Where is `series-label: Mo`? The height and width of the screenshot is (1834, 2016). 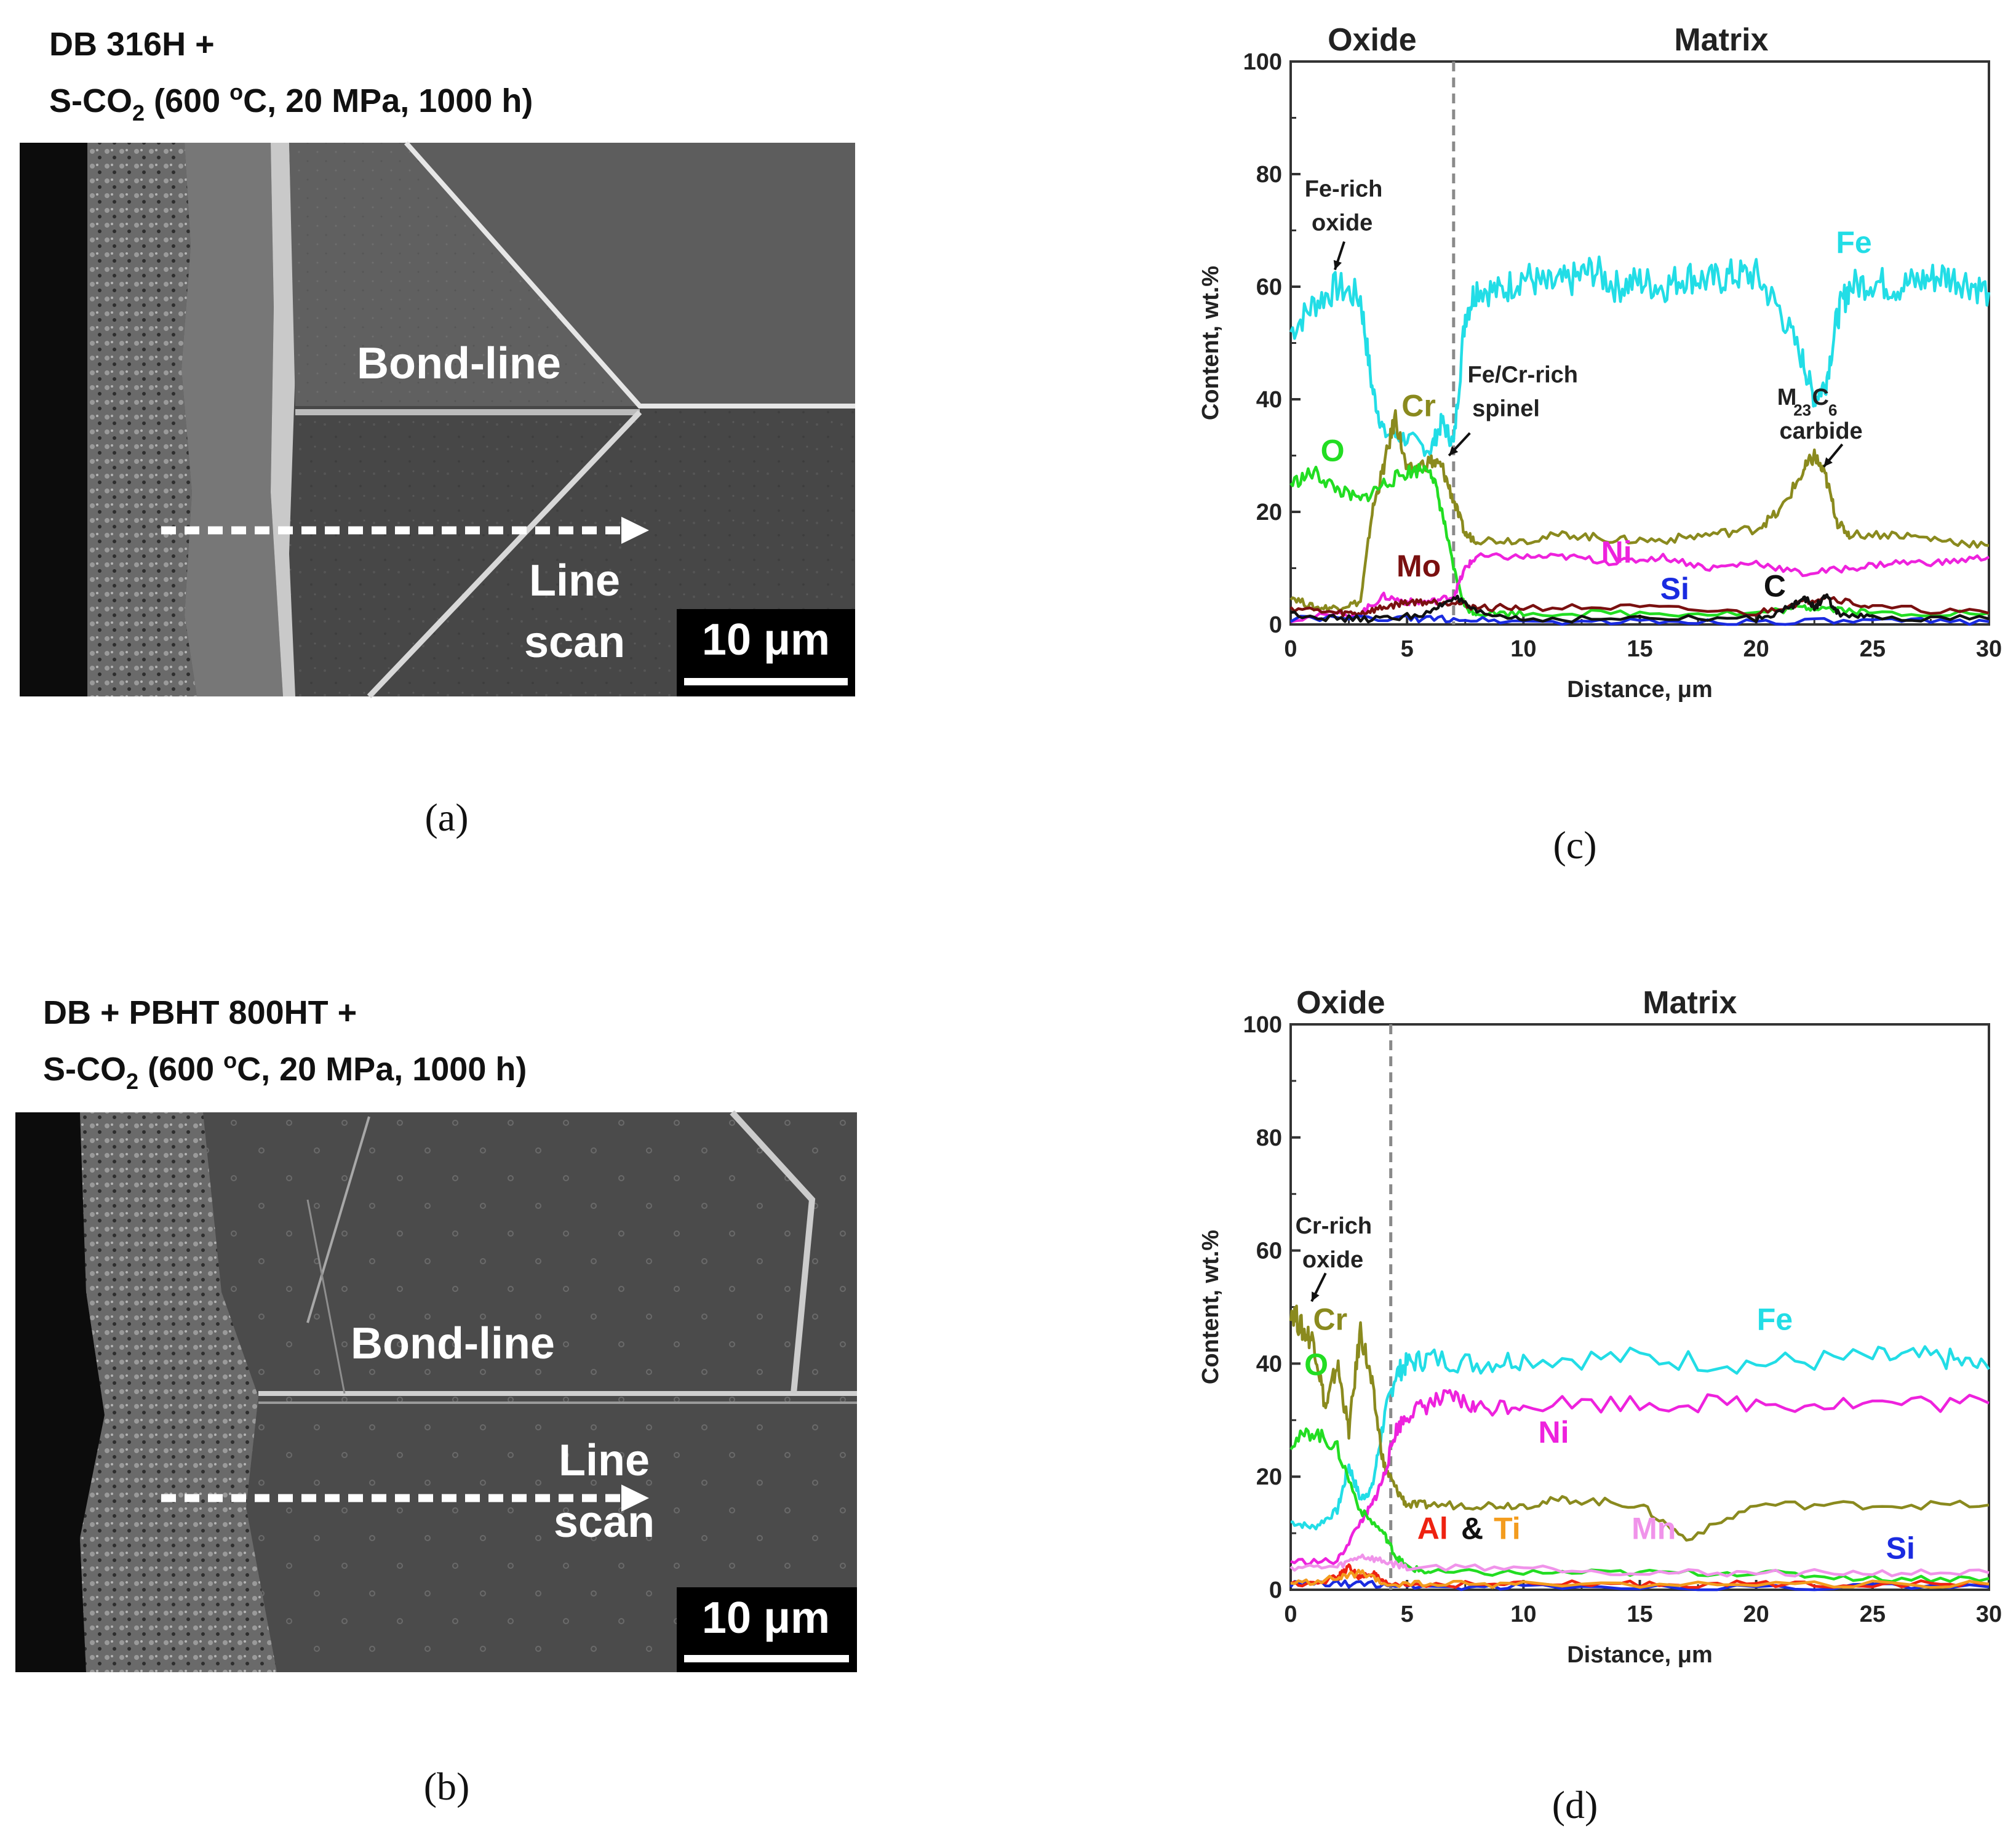
series-label: Mo is located at coordinates (1418, 566).